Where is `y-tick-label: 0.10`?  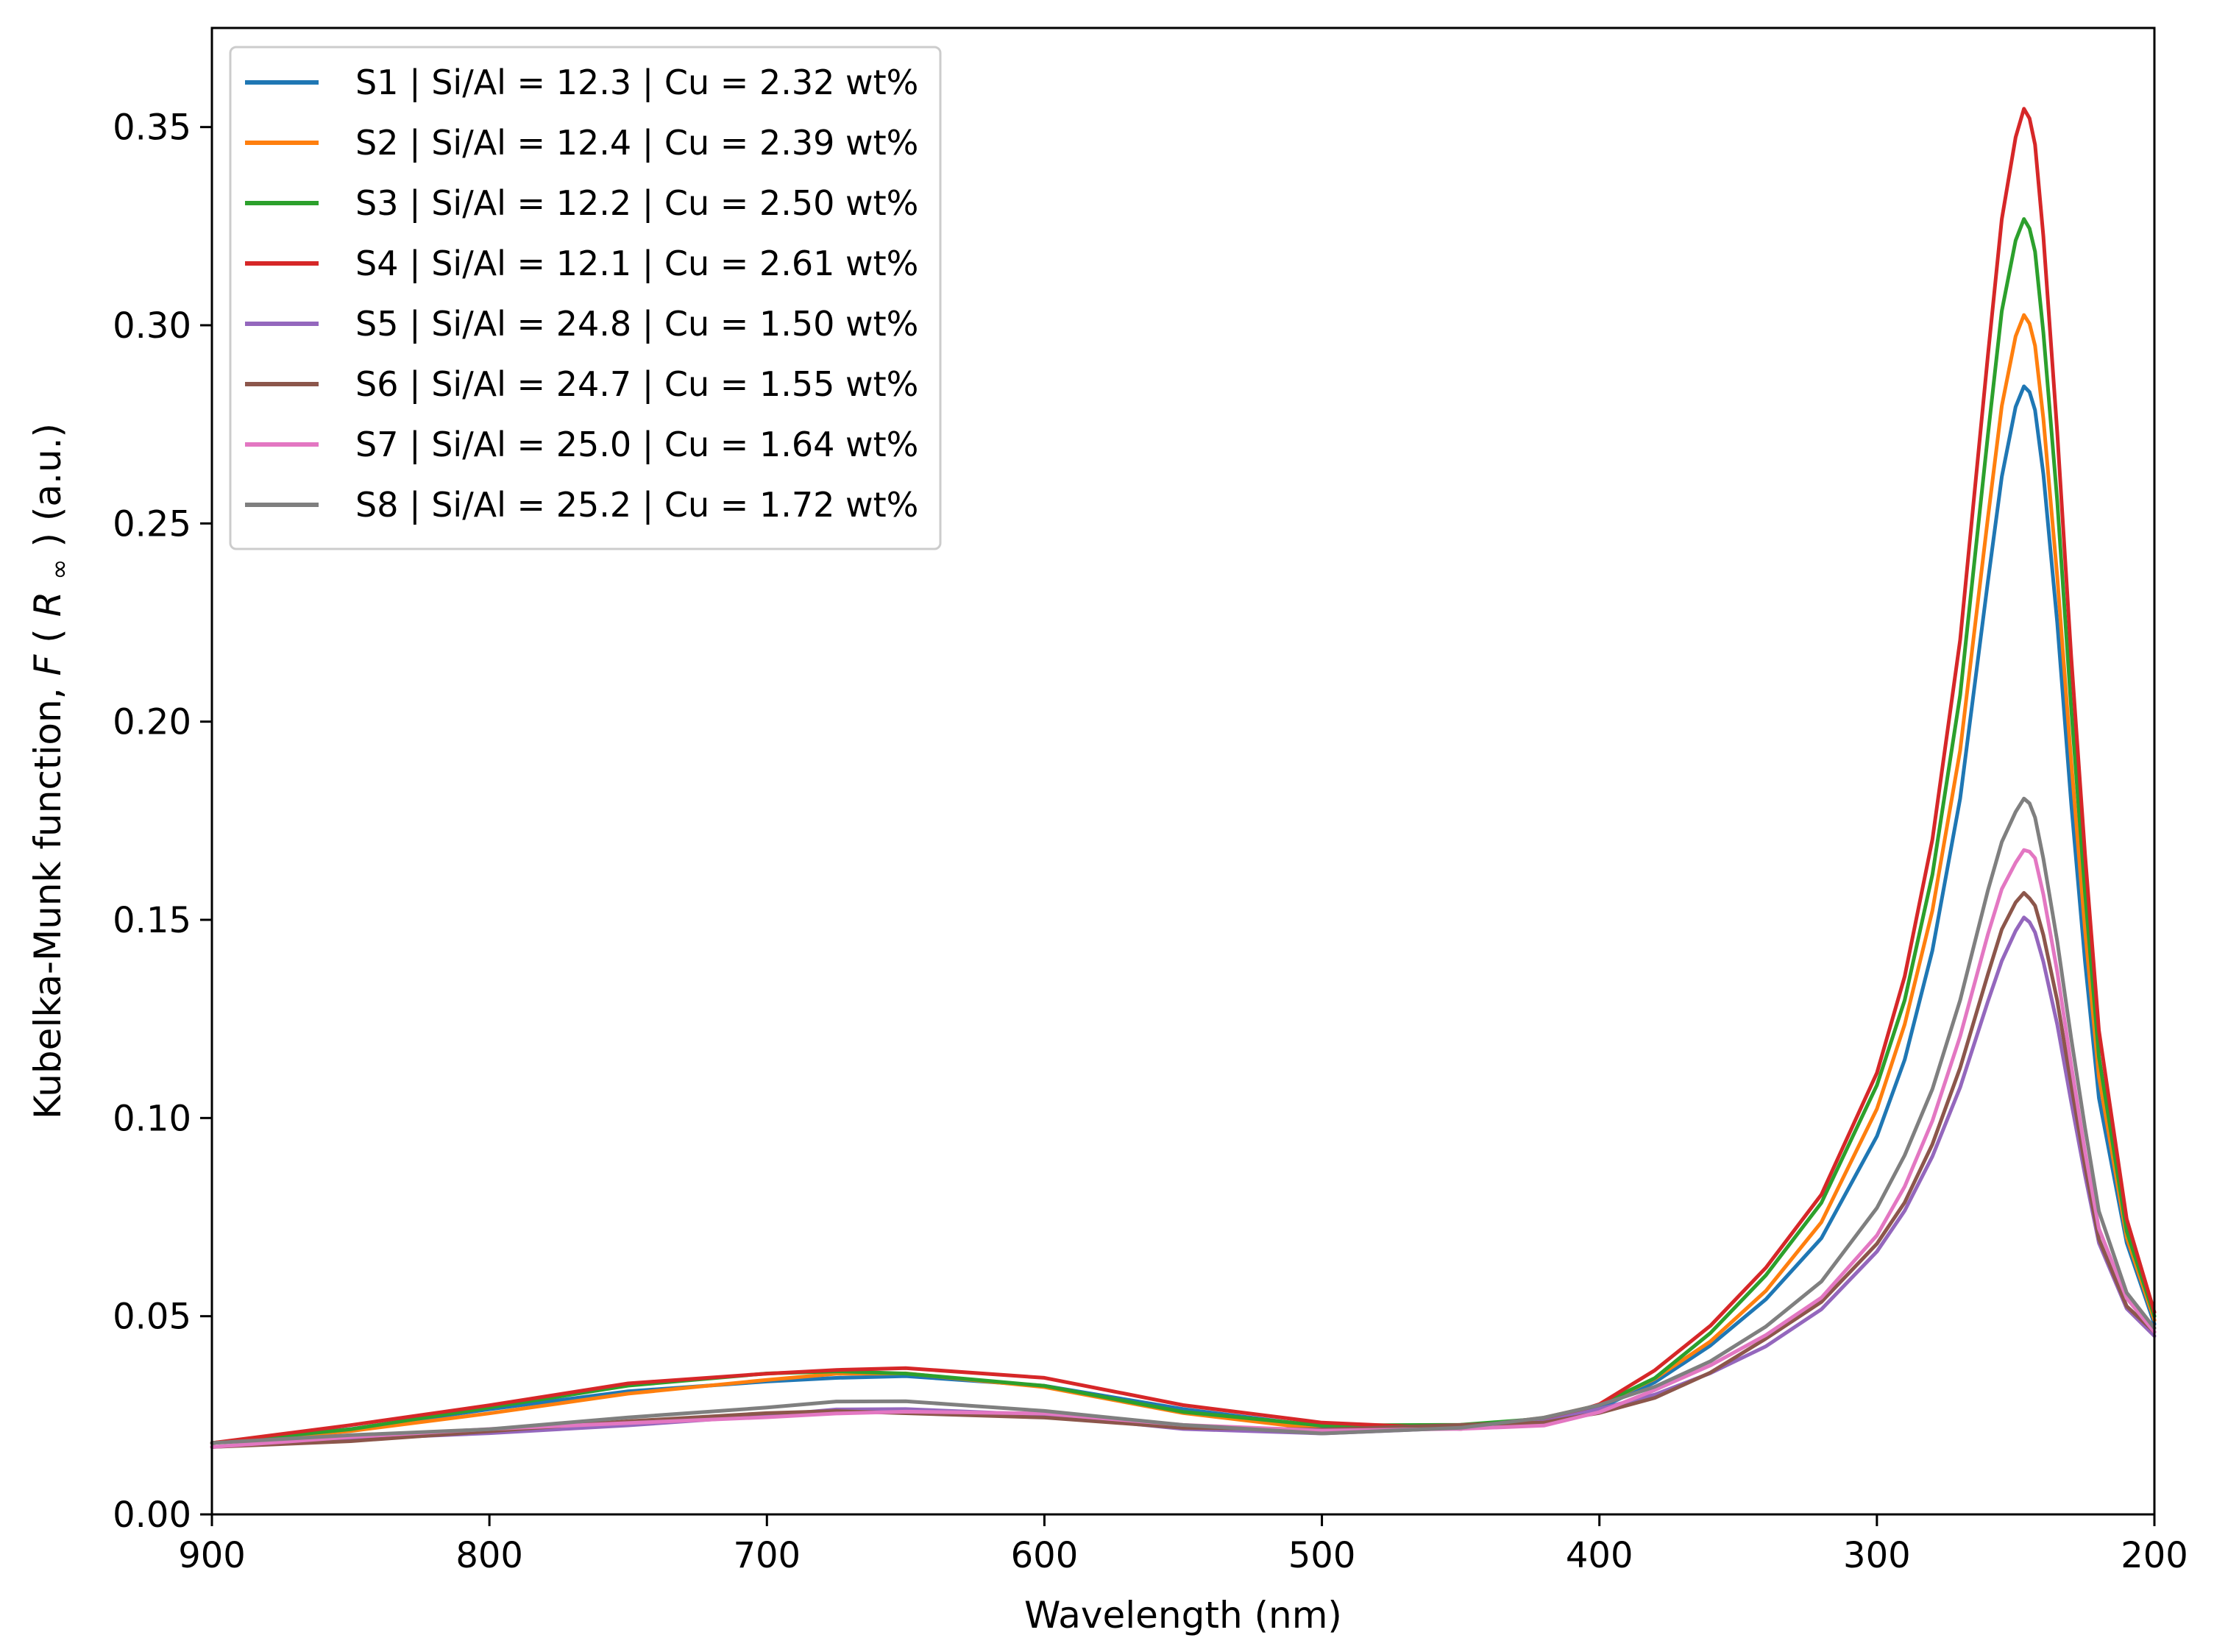
y-tick-label: 0.10 is located at coordinates (152, 1118).